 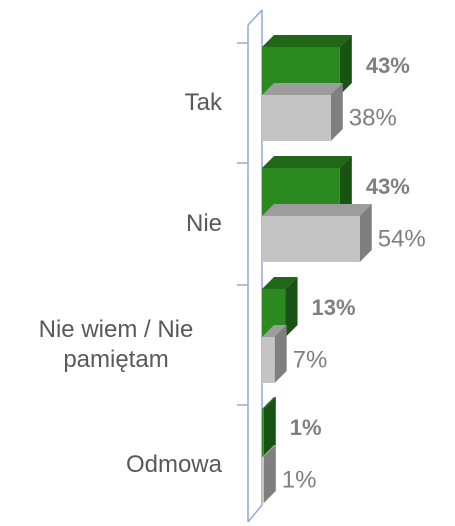 What do you see at coordinates (250, 266) in the screenshot?
I see `axis-frame` at bounding box center [250, 266].